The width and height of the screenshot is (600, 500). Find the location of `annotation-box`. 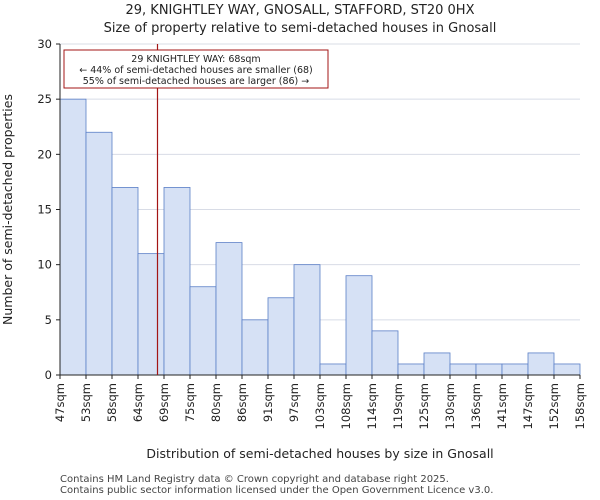

annotation-box is located at coordinates (196, 69).